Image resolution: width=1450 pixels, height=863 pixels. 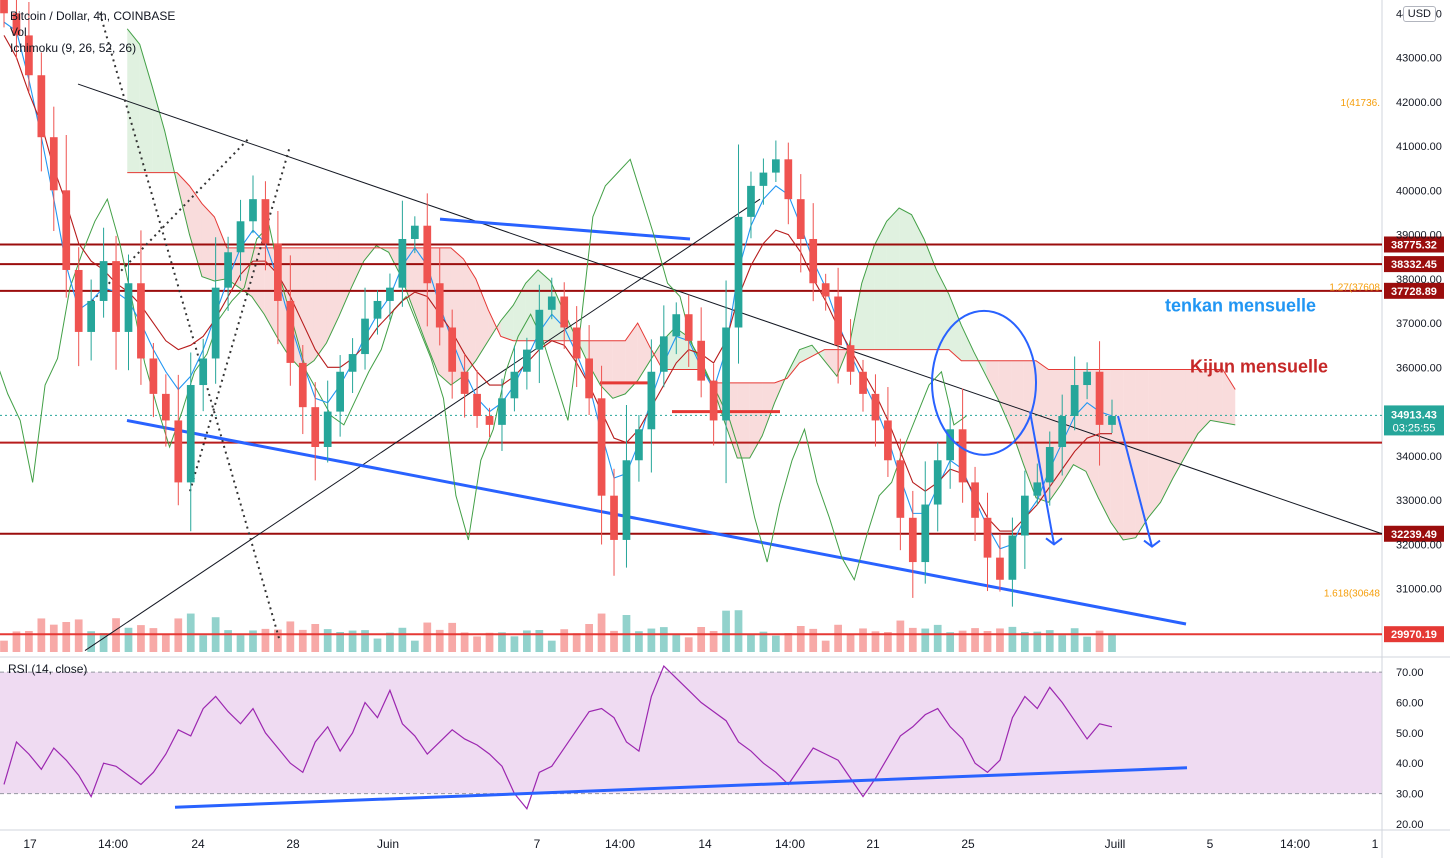 What do you see at coordinates (1419, 14) in the screenshot?
I see `currency-badge: USD` at bounding box center [1419, 14].